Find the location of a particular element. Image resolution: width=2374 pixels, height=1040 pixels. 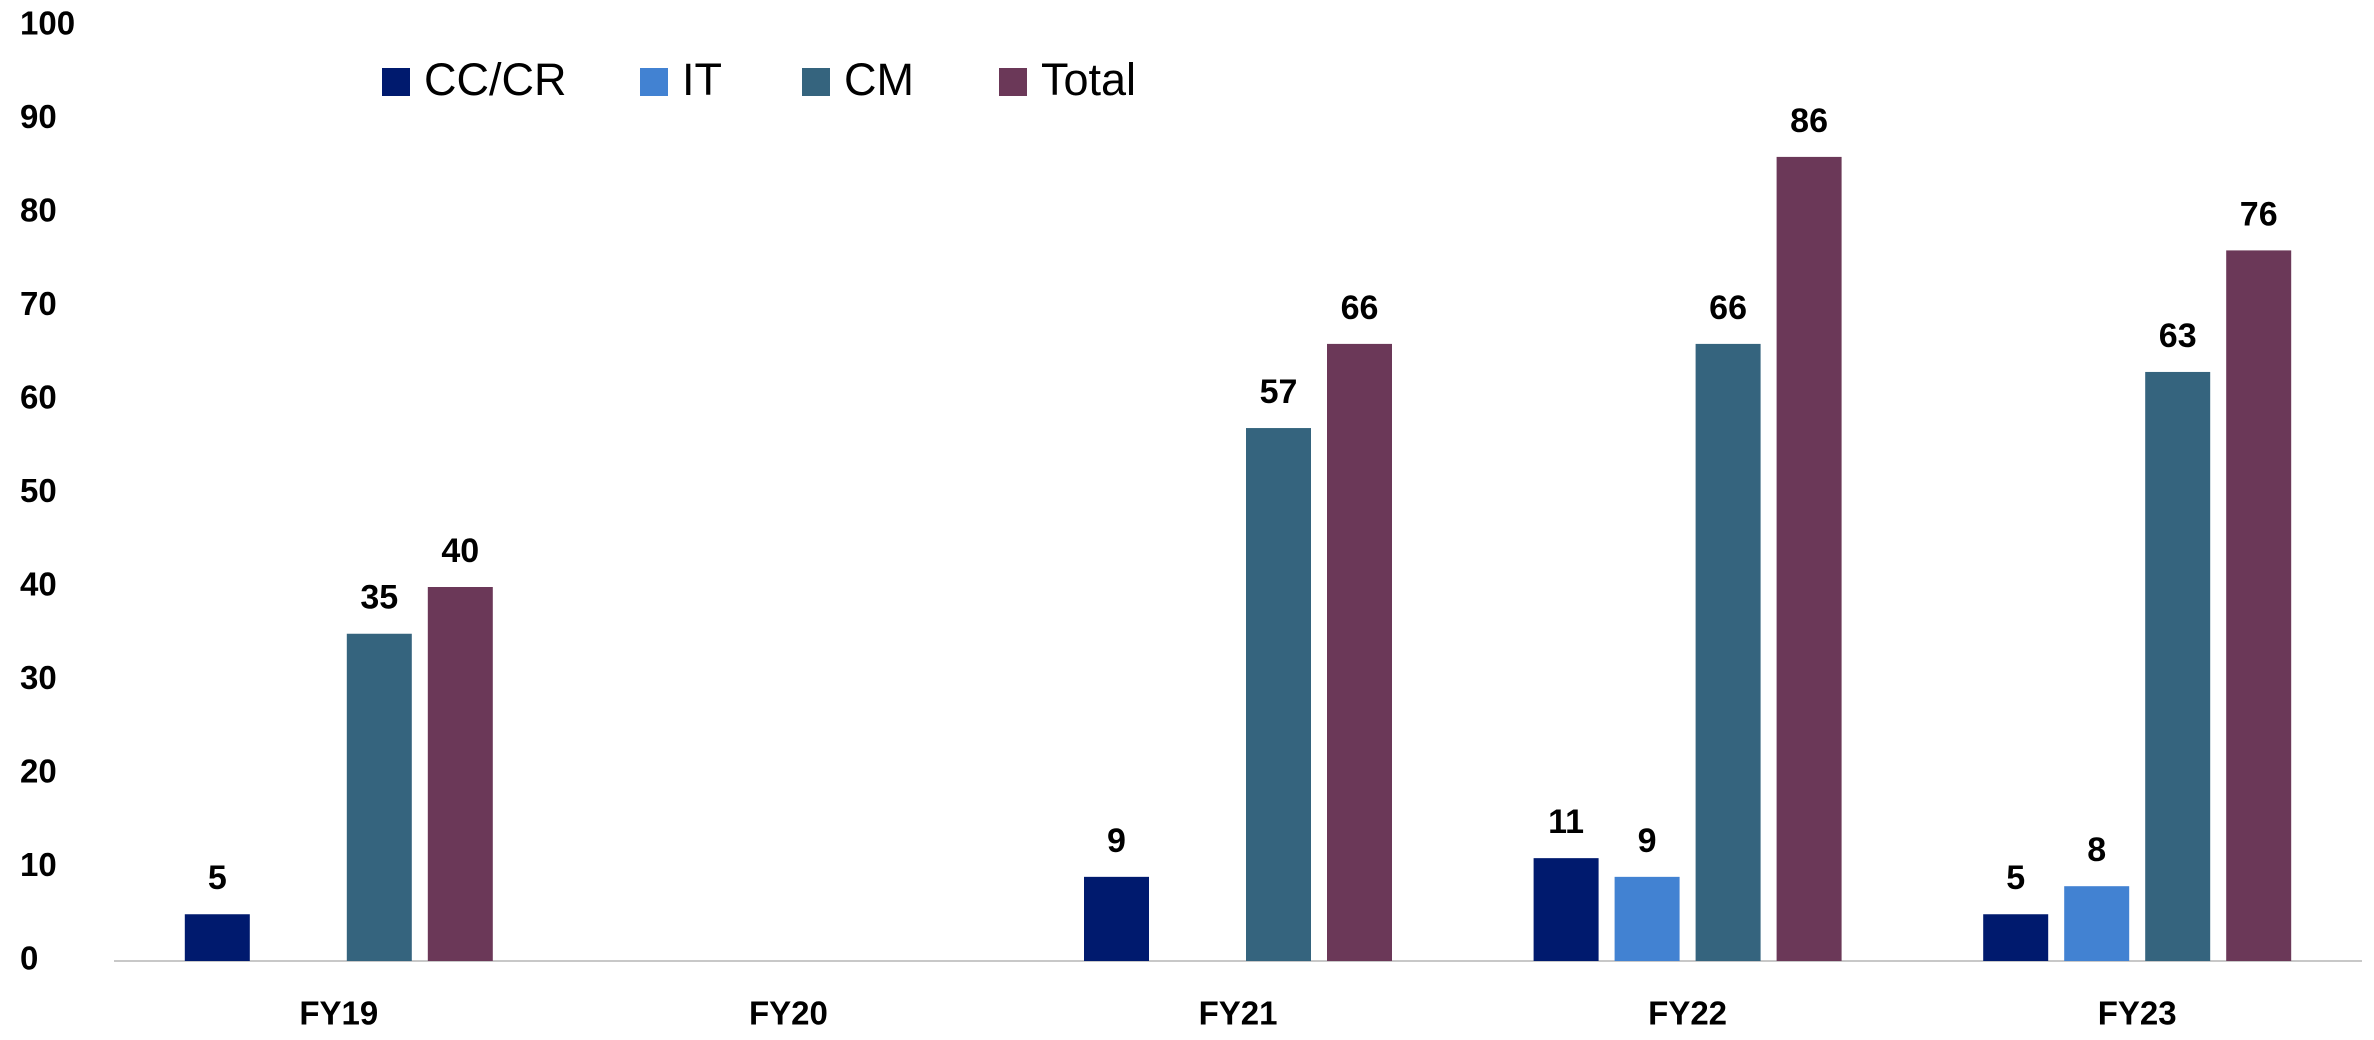

y-tick-label: 10 is located at coordinates (38, 864).